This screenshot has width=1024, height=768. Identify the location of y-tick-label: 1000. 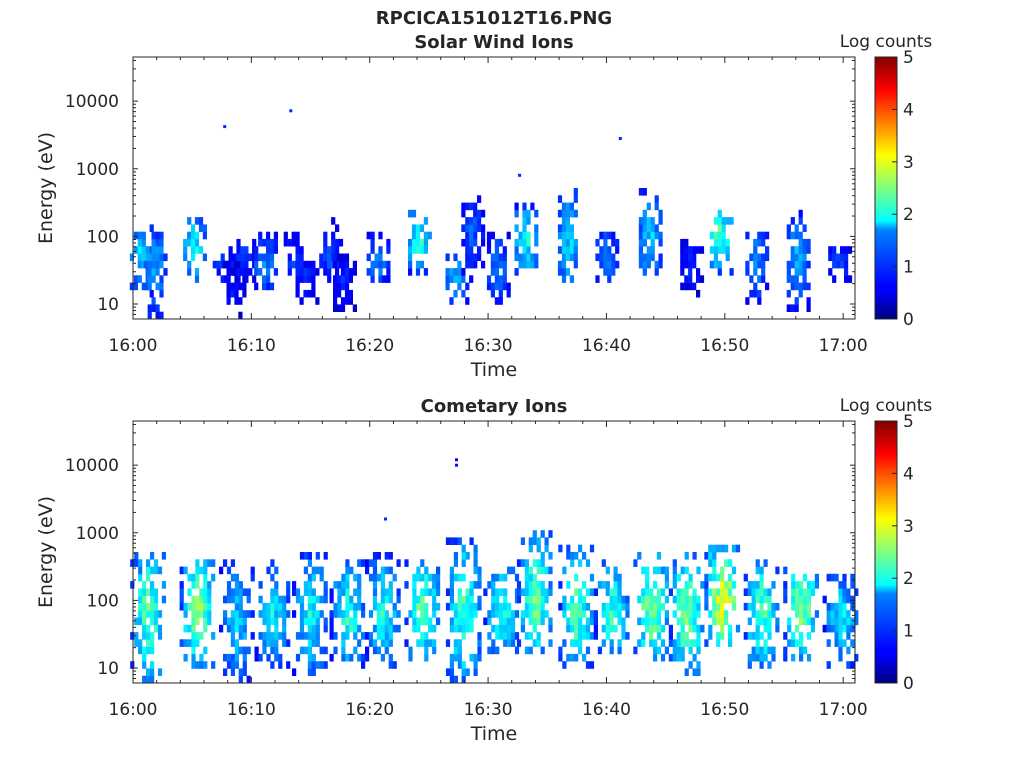
(97, 534).